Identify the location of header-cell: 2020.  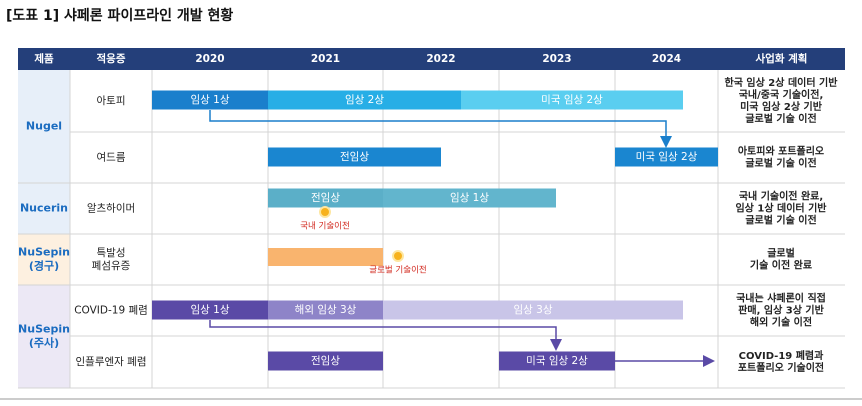
(209, 59).